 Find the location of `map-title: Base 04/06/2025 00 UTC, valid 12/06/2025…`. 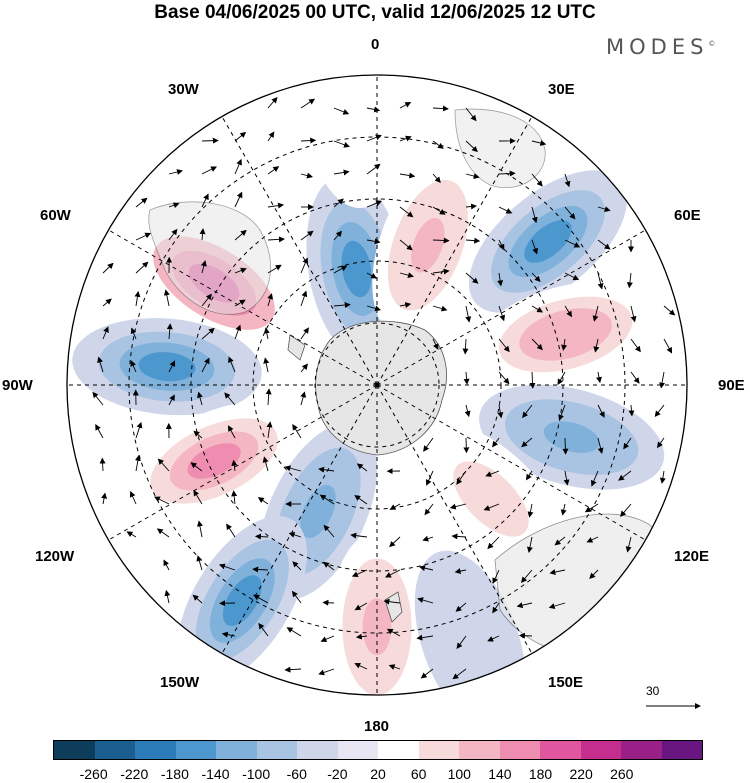

map-title: Base 04/06/2025 00 UTC, valid 12/06/2025… is located at coordinates (375, 12).